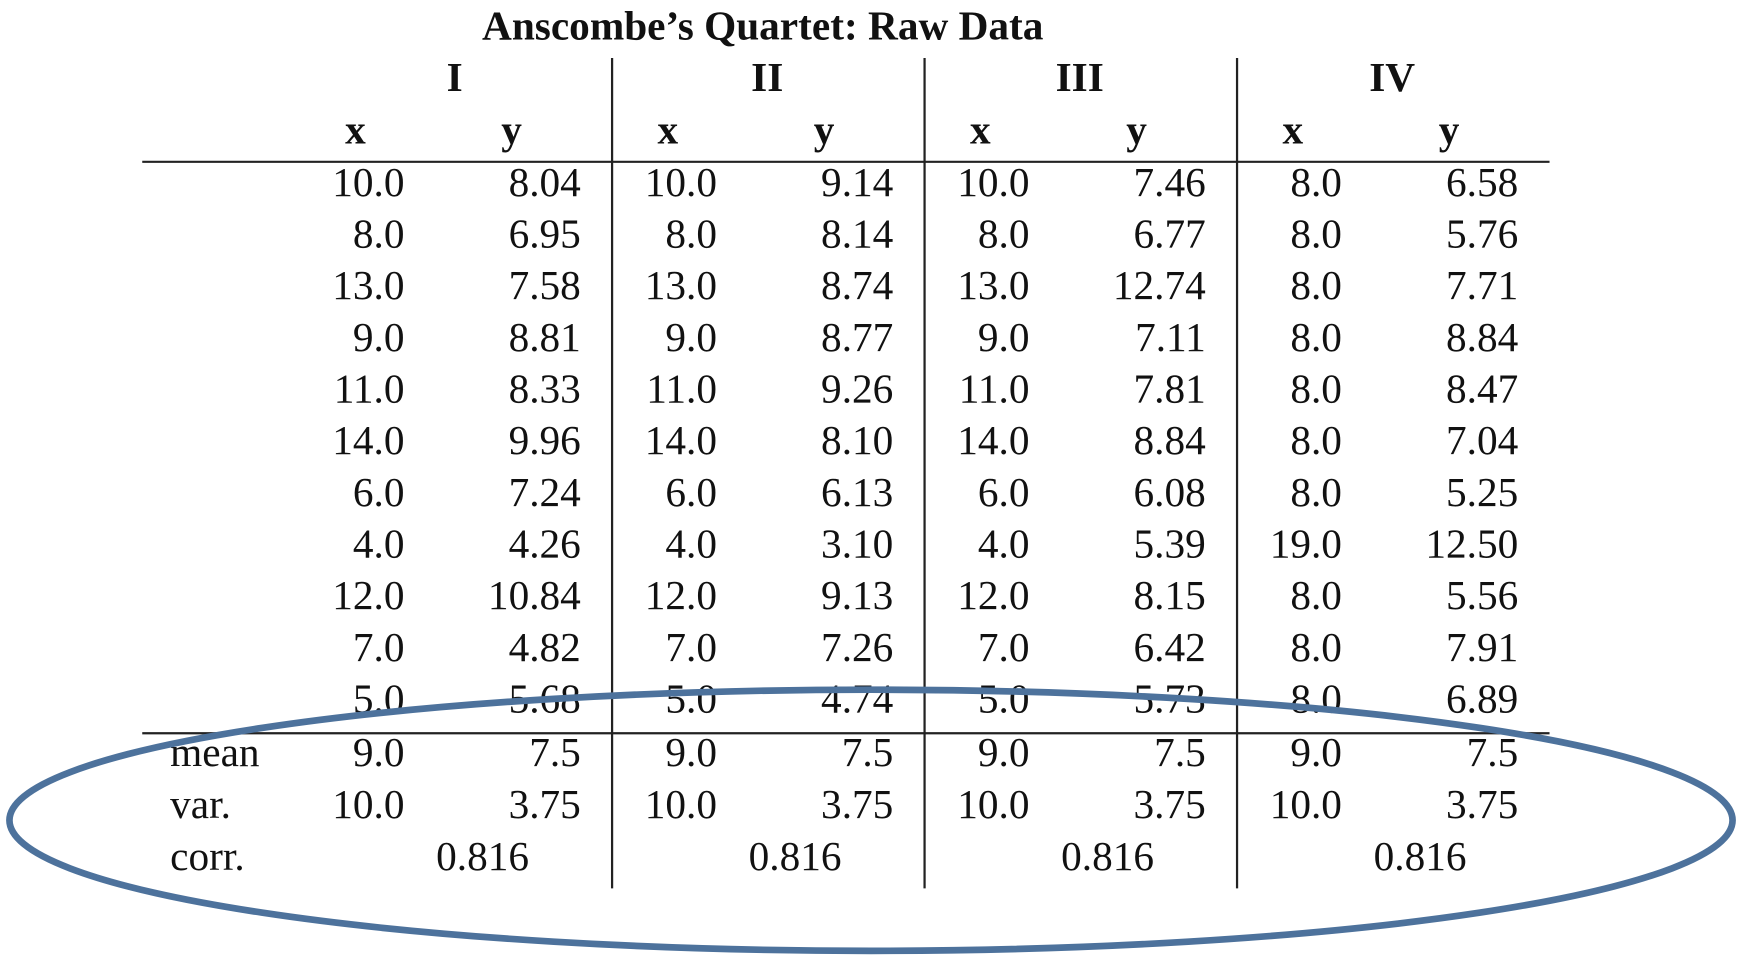 This screenshot has width=1742, height=962. Describe the element at coordinates (545, 285) in the screenshot. I see `cell: 7.58` at that location.